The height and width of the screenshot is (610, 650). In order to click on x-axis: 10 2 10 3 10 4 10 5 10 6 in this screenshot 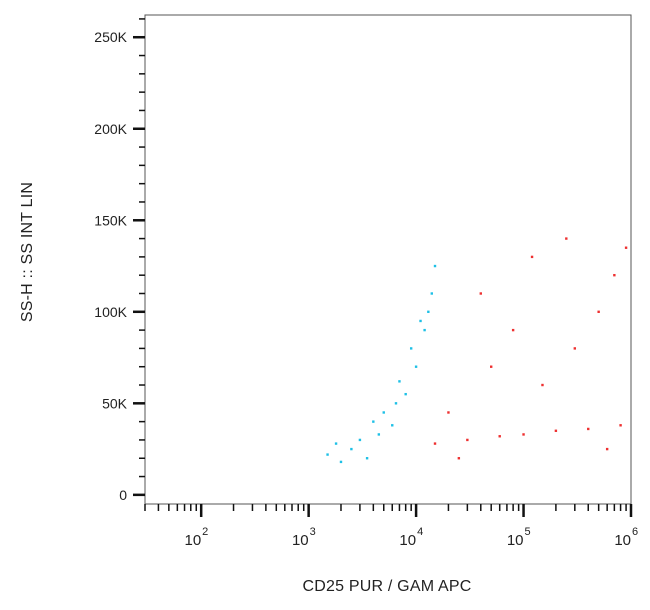, I will do `click(391, 526)`.